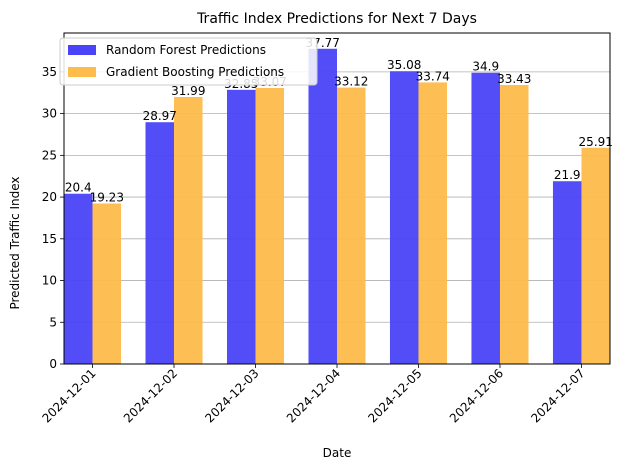 This screenshot has height=470, width=630. What do you see at coordinates (476, 395) in the screenshot?
I see `x-tick-label: 2024-12-06` at bounding box center [476, 395].